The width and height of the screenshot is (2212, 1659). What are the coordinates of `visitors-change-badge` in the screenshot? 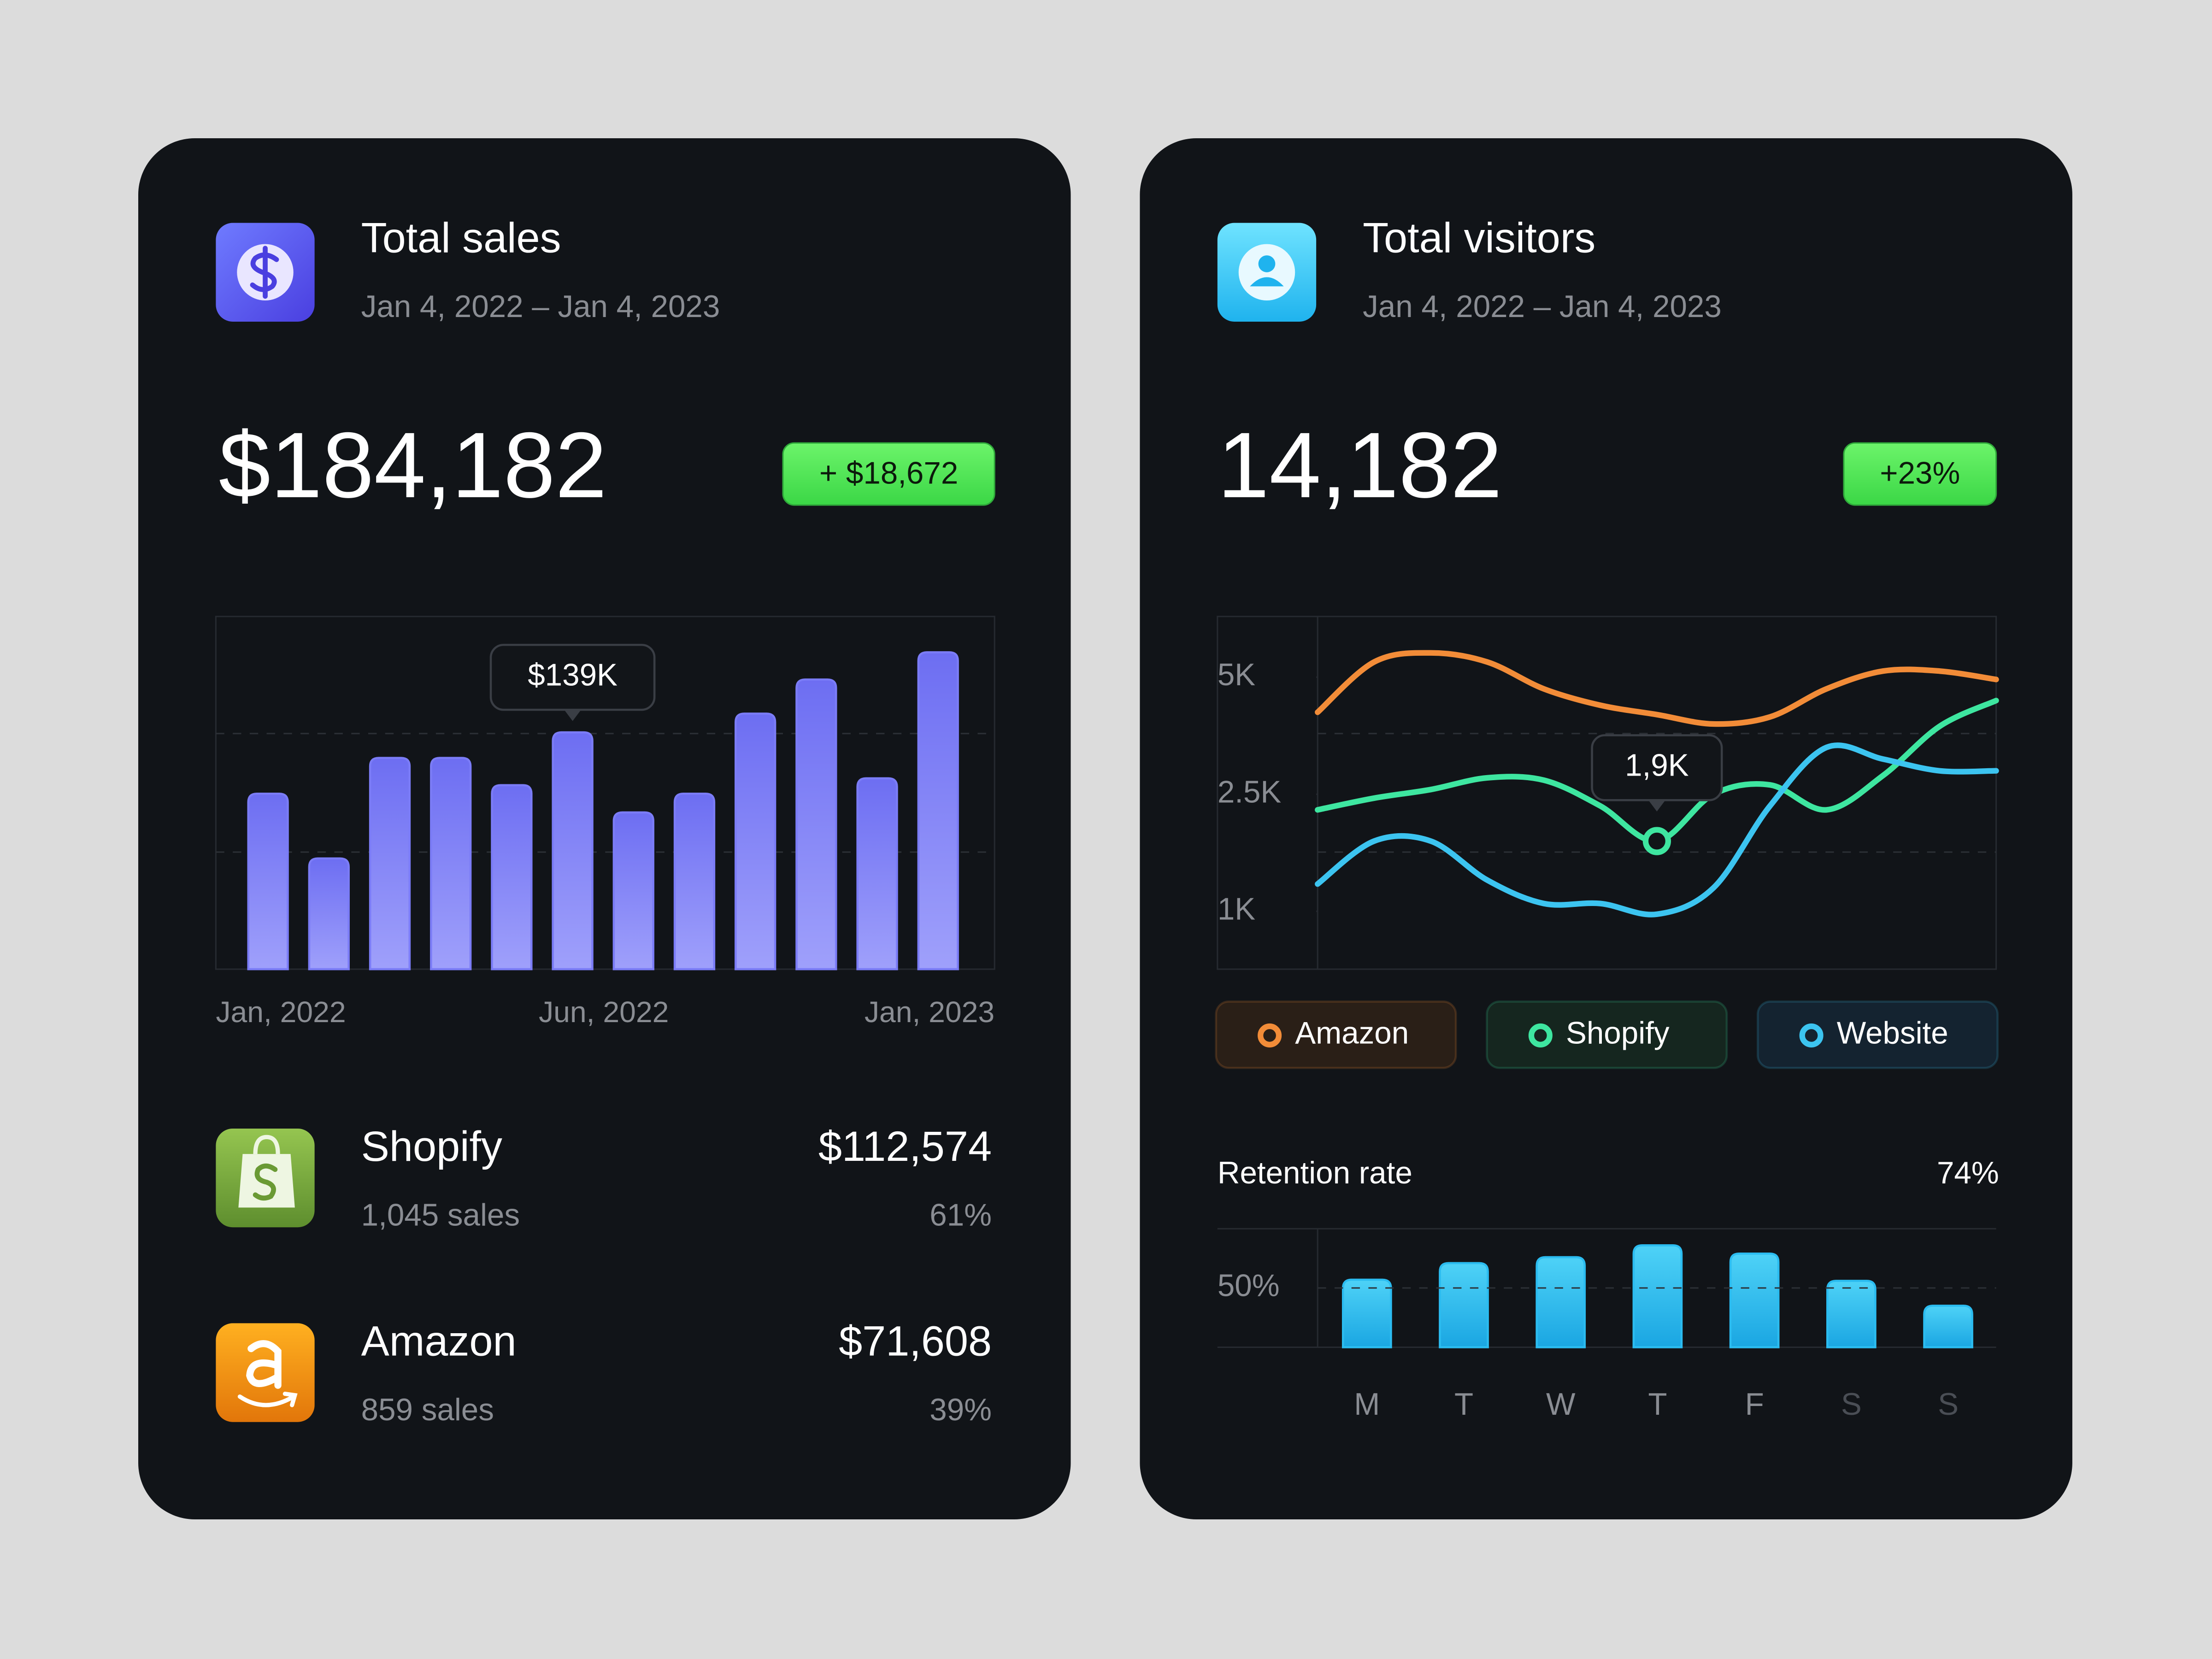 It's located at (1920, 474).